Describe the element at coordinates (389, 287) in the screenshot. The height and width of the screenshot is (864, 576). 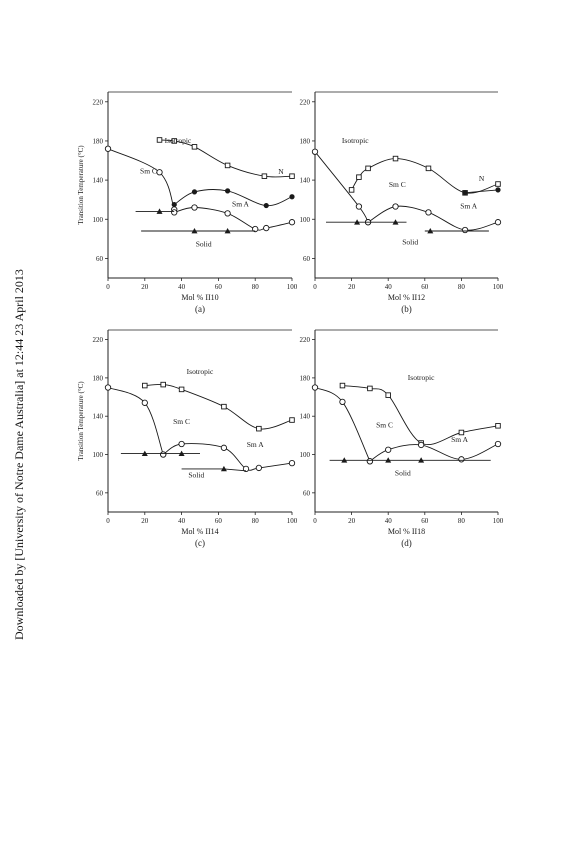
I see `x-tick-label-b: 40` at that location.